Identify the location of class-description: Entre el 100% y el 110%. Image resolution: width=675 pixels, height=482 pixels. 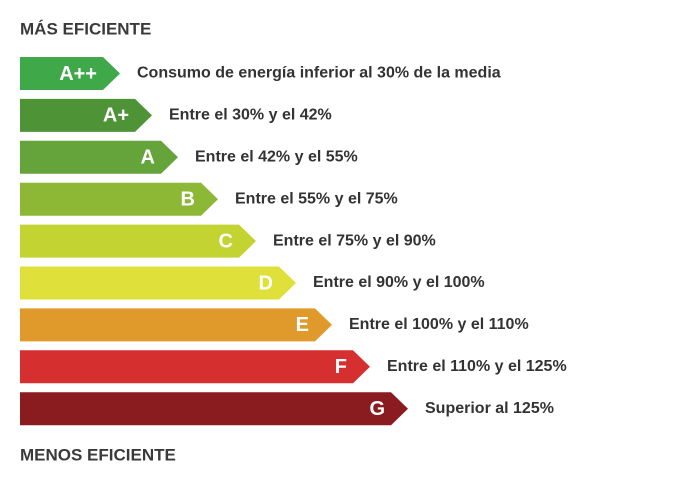
(439, 324).